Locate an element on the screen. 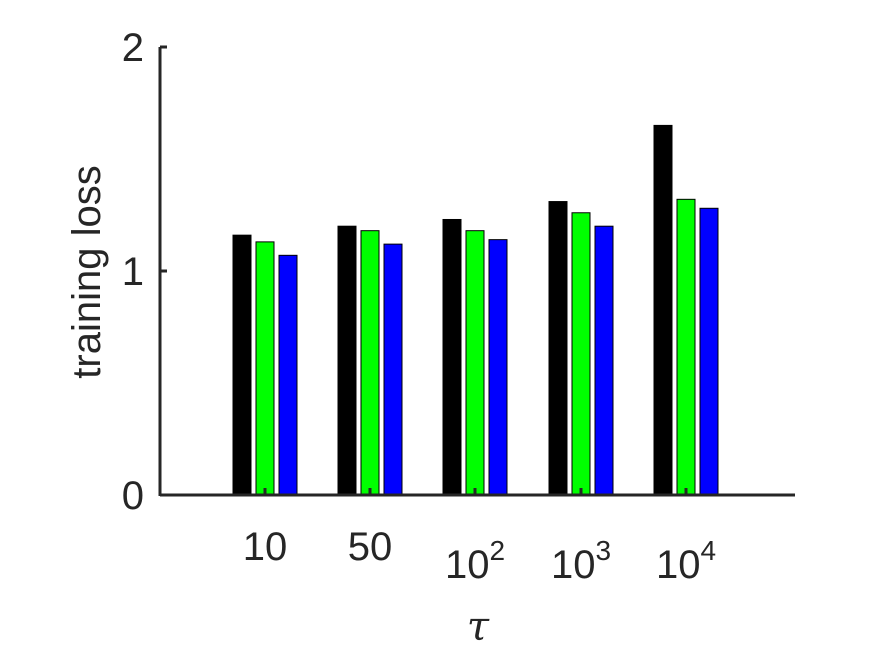 The width and height of the screenshot is (875, 656). x-tick-label: 10² is located at coordinates (475, 561).